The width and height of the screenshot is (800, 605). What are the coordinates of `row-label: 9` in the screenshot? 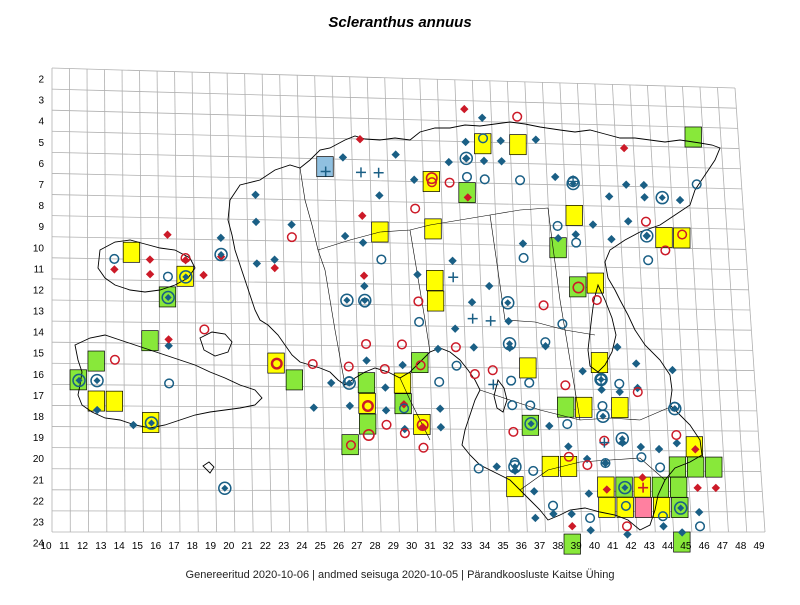 It's located at (41, 227).